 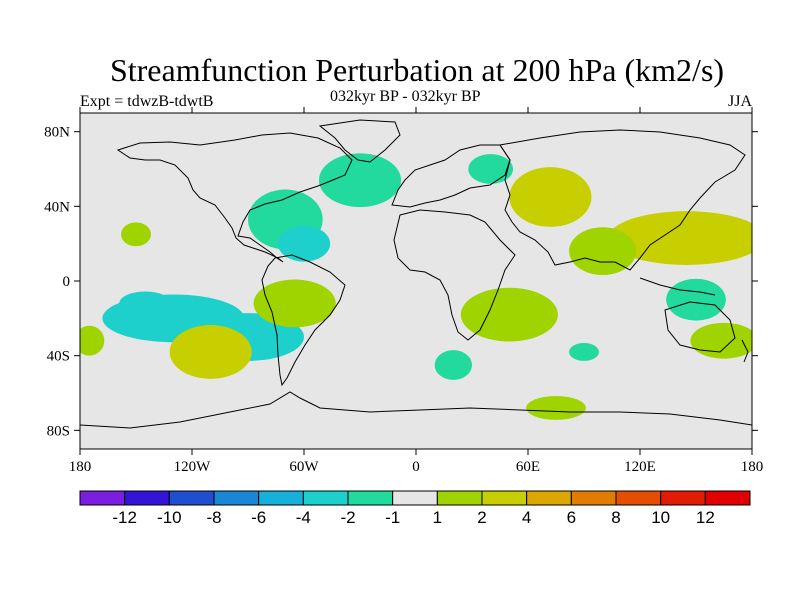 What do you see at coordinates (258, 517) in the screenshot?
I see `colorbar-label: -6` at bounding box center [258, 517].